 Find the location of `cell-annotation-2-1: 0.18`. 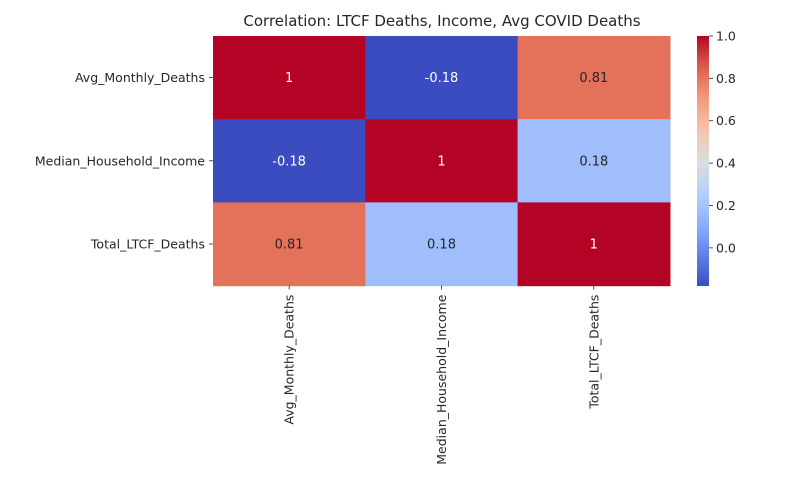

cell-annotation-2-1: 0.18 is located at coordinates (441, 245).